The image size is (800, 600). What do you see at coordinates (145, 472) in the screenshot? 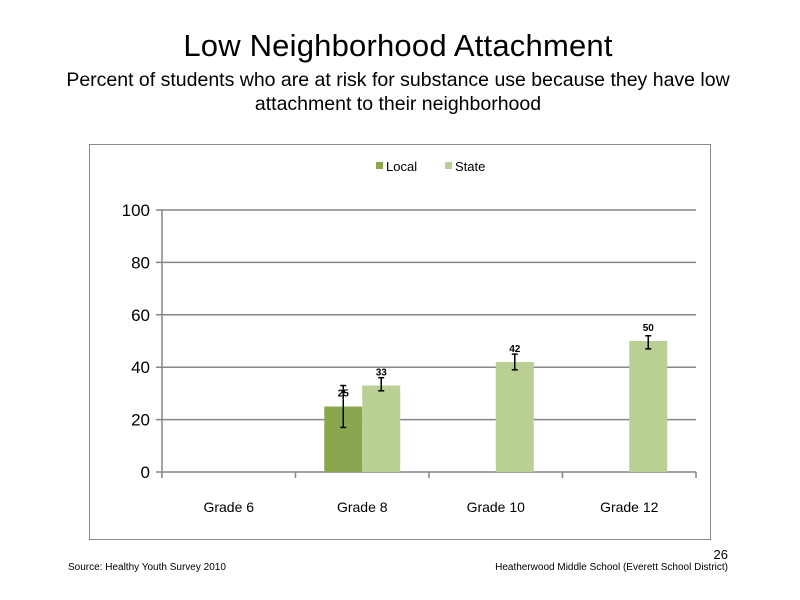
I see `y-tick-label: 0` at bounding box center [145, 472].